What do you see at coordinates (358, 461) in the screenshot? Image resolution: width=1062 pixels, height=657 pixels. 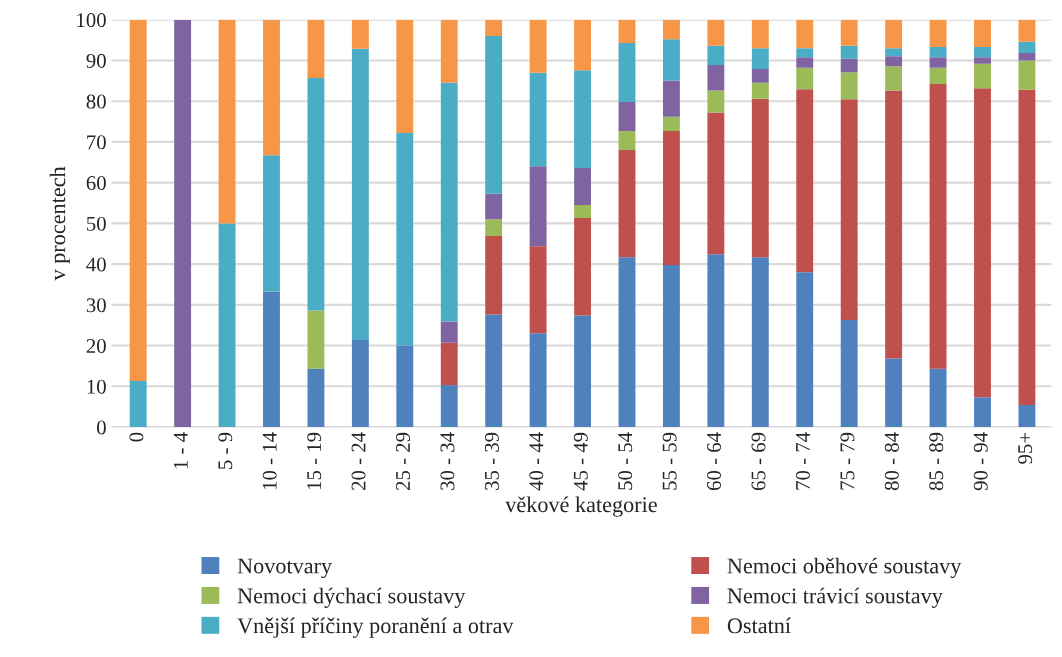 I see `x-tick-label: 20 - 24` at bounding box center [358, 461].